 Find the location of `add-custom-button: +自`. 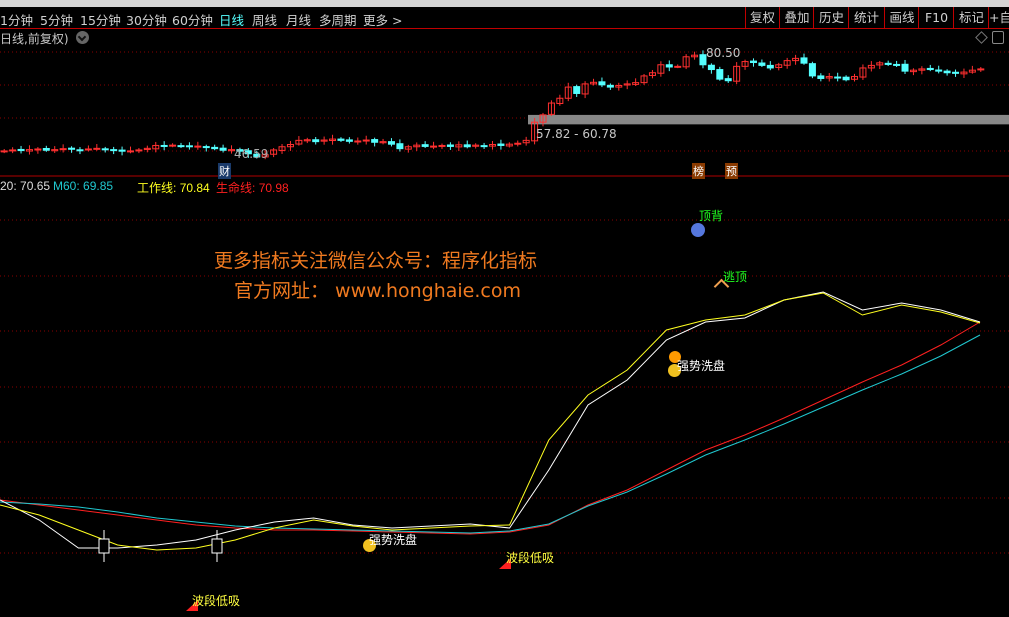

add-custom-button: +自 is located at coordinates (998, 17).